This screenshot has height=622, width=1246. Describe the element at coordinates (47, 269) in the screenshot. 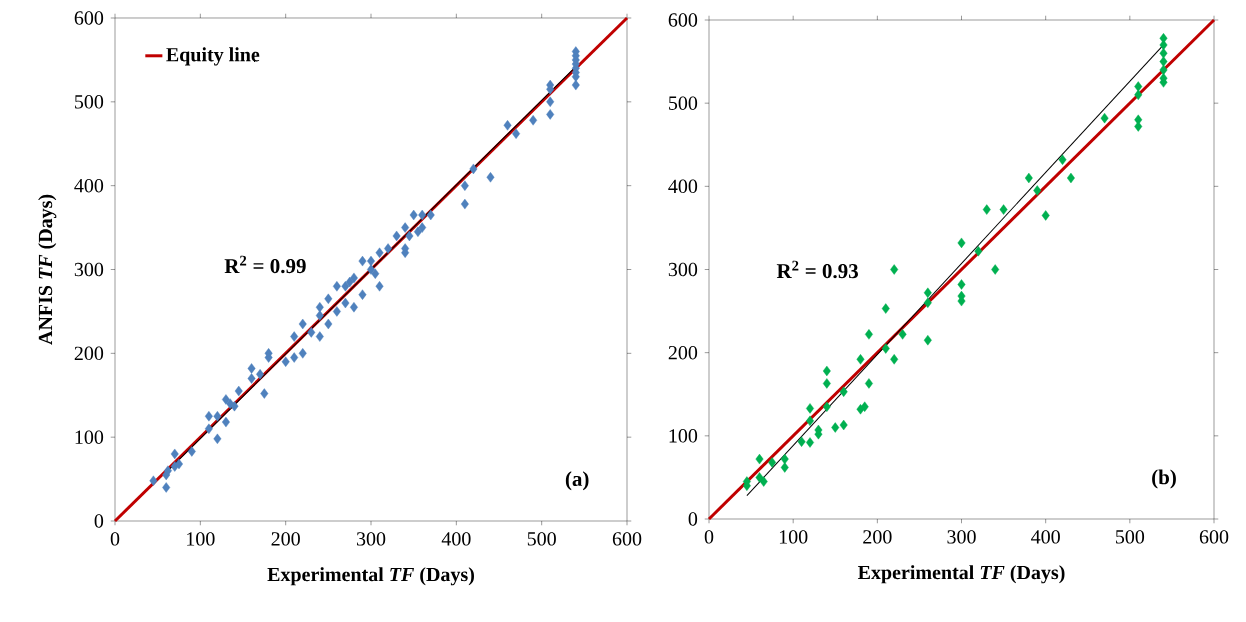

I see `y-axis-title: ANFIS TF (Days)` at that location.